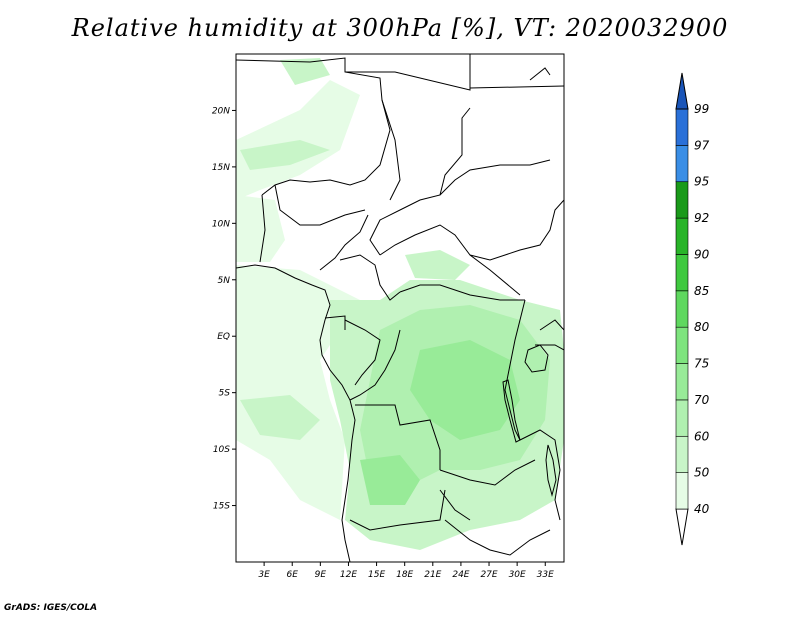 The height and width of the screenshot is (618, 800). What do you see at coordinates (495, 177) in the screenshot?
I see `border-ethiopia` at bounding box center [495, 177].